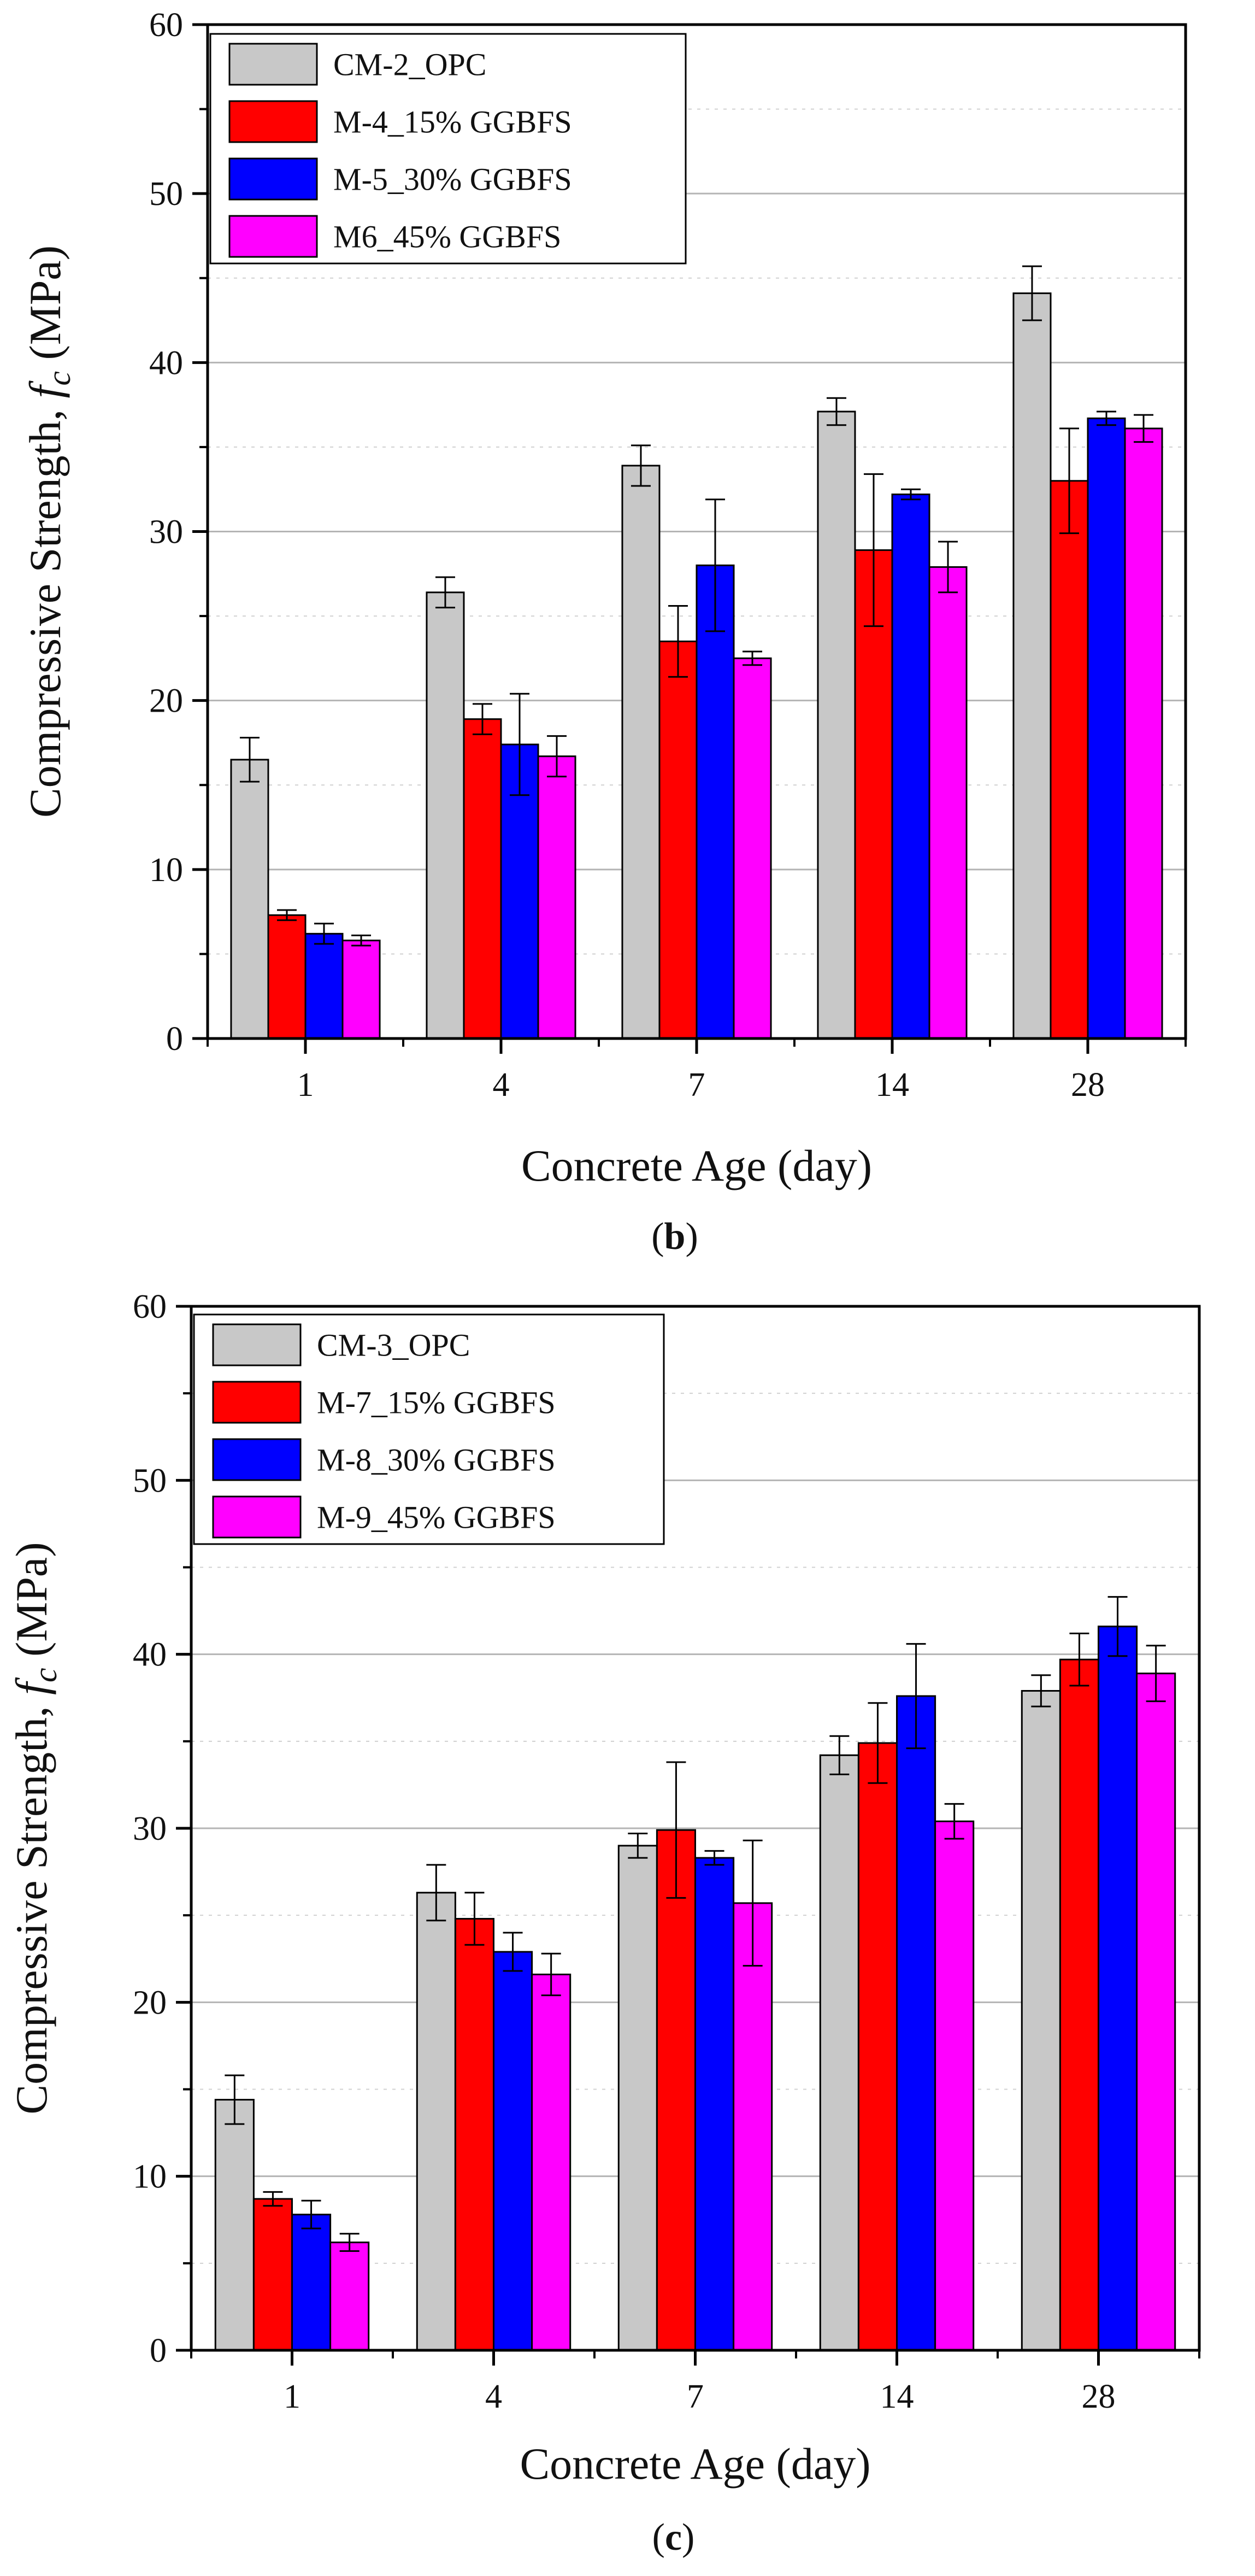 Image resolution: width=1255 pixels, height=2576 pixels. I want to click on y-axis-title-main: Compressive Strength,, so click(31, 1905).